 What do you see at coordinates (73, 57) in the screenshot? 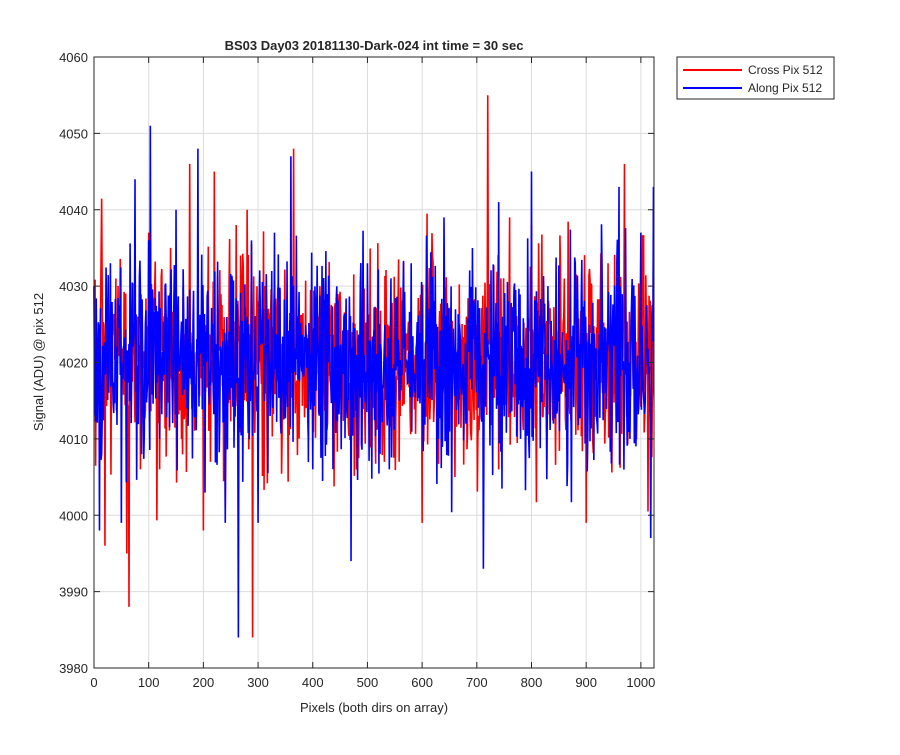
I see `y-tick-label: 4060` at bounding box center [73, 57].